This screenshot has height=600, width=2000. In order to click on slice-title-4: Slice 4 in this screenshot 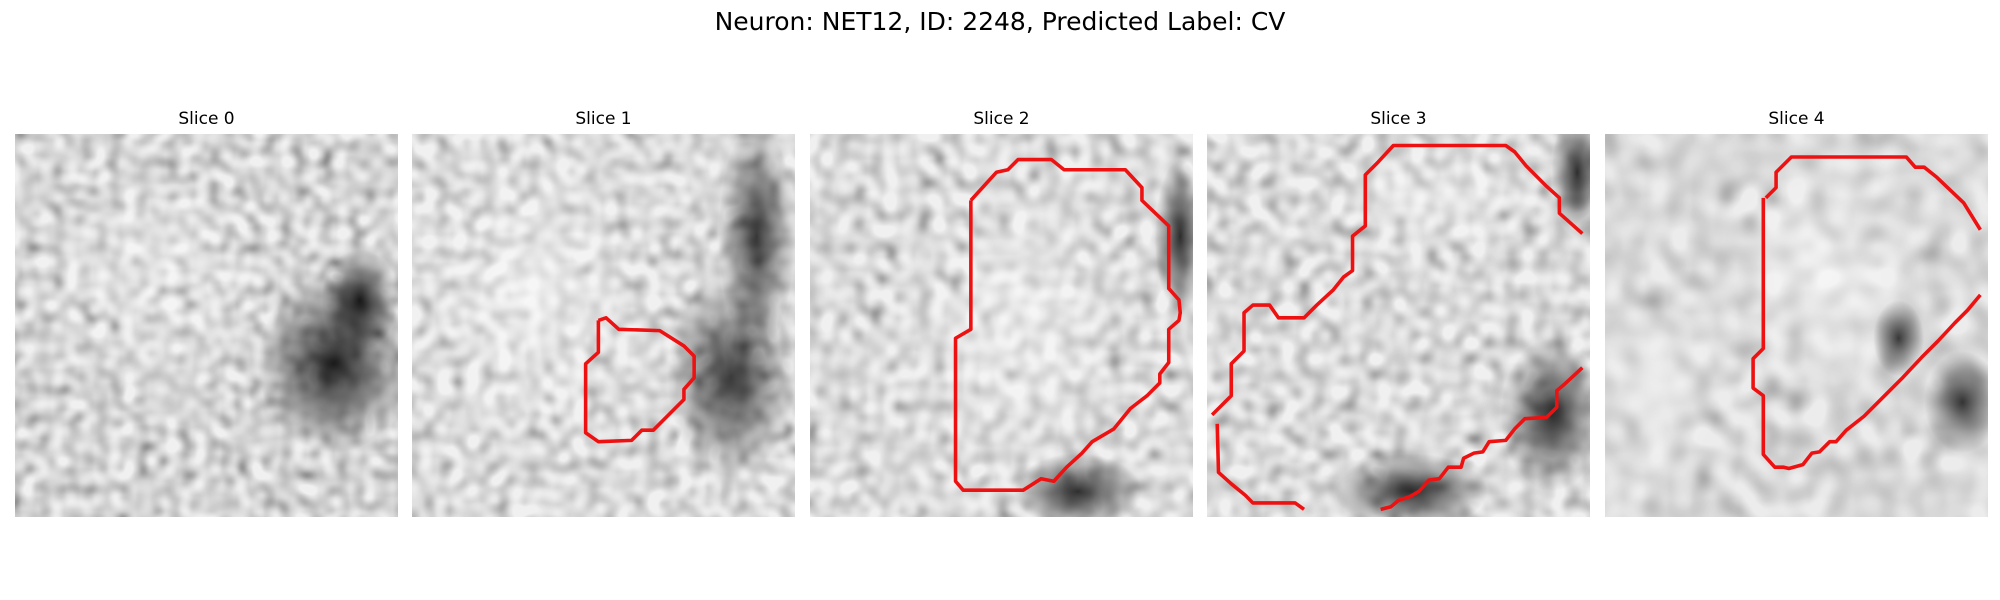, I will do `click(1796, 119)`.